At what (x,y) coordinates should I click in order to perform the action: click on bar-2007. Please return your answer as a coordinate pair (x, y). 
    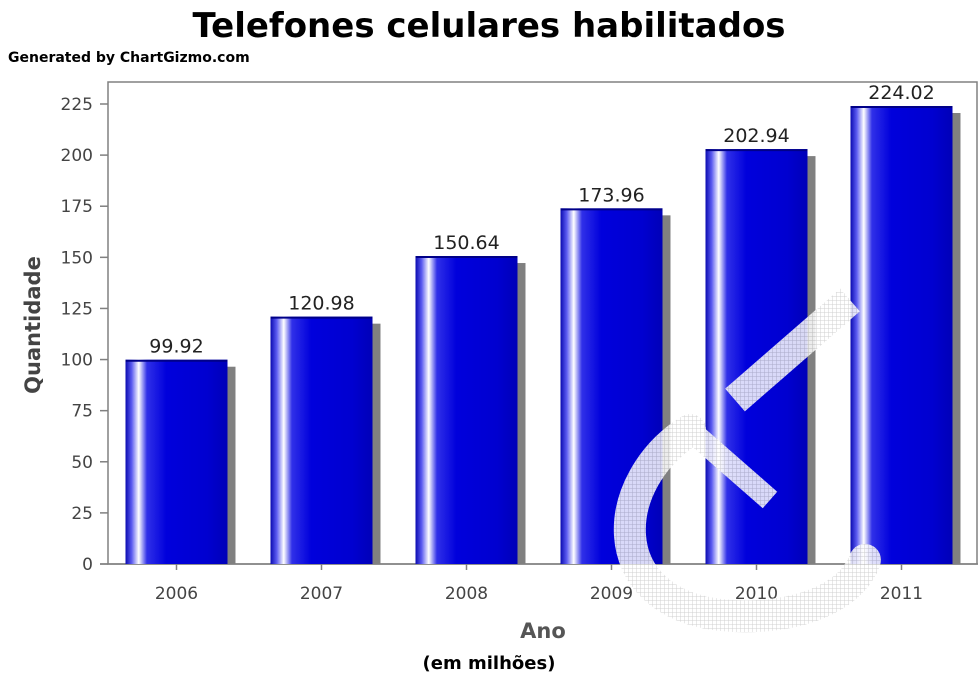
    Looking at the image, I should click on (321, 440).